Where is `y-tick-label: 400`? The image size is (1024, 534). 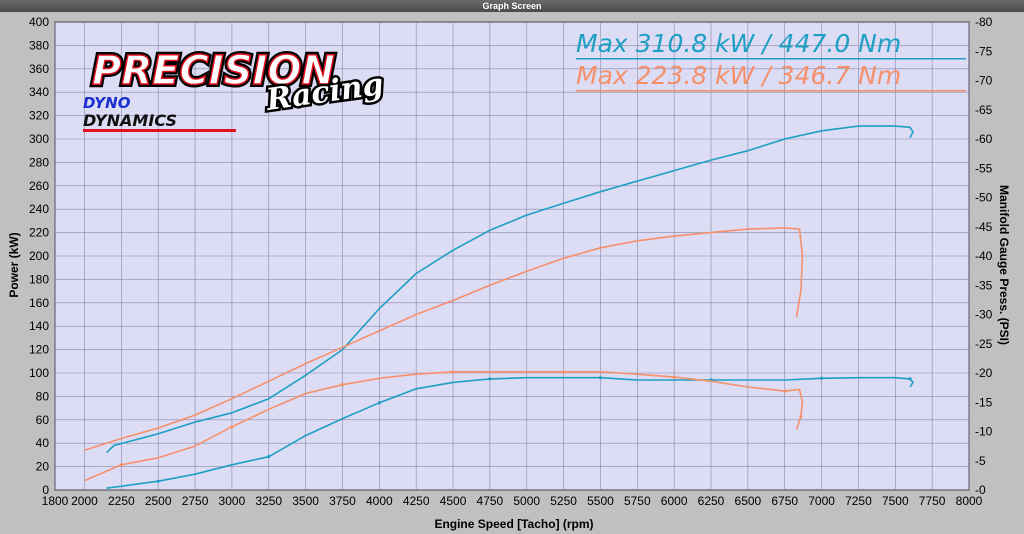 y-tick-label: 400 is located at coordinates (39, 22).